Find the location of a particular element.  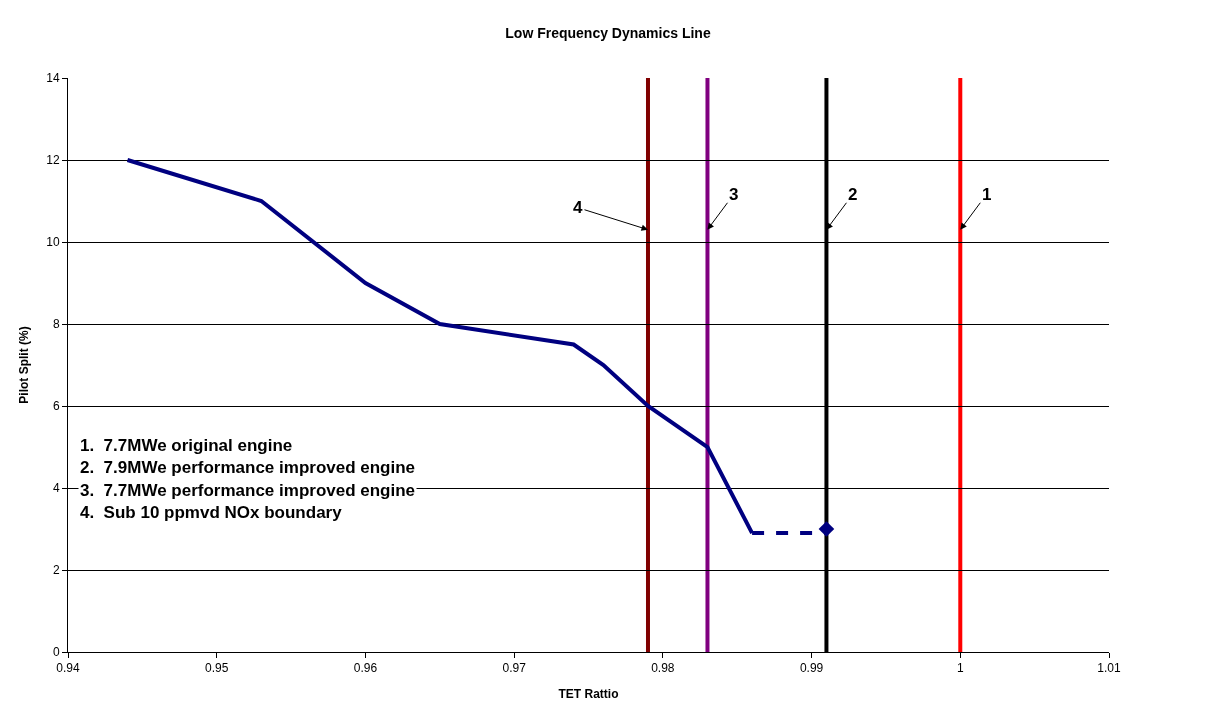

x-tick-label: 0.94 is located at coordinates (68, 668).